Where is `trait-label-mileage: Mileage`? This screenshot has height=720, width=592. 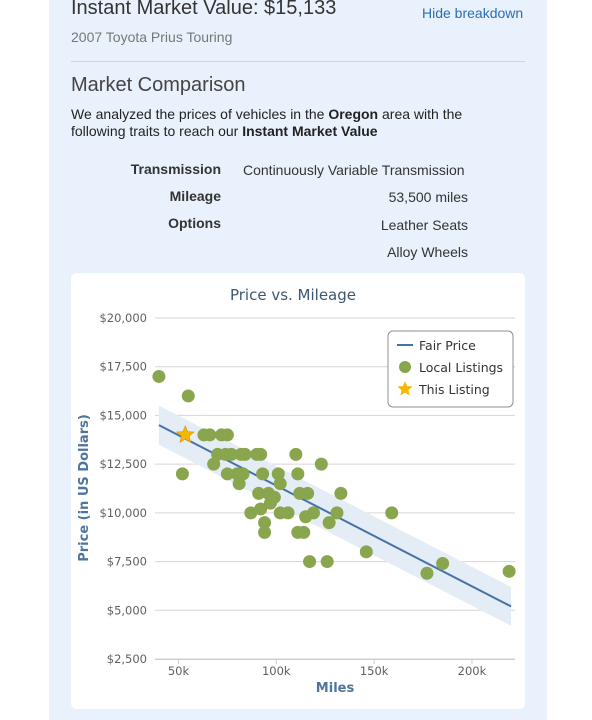
trait-label-mileage: Mileage is located at coordinates (195, 196).